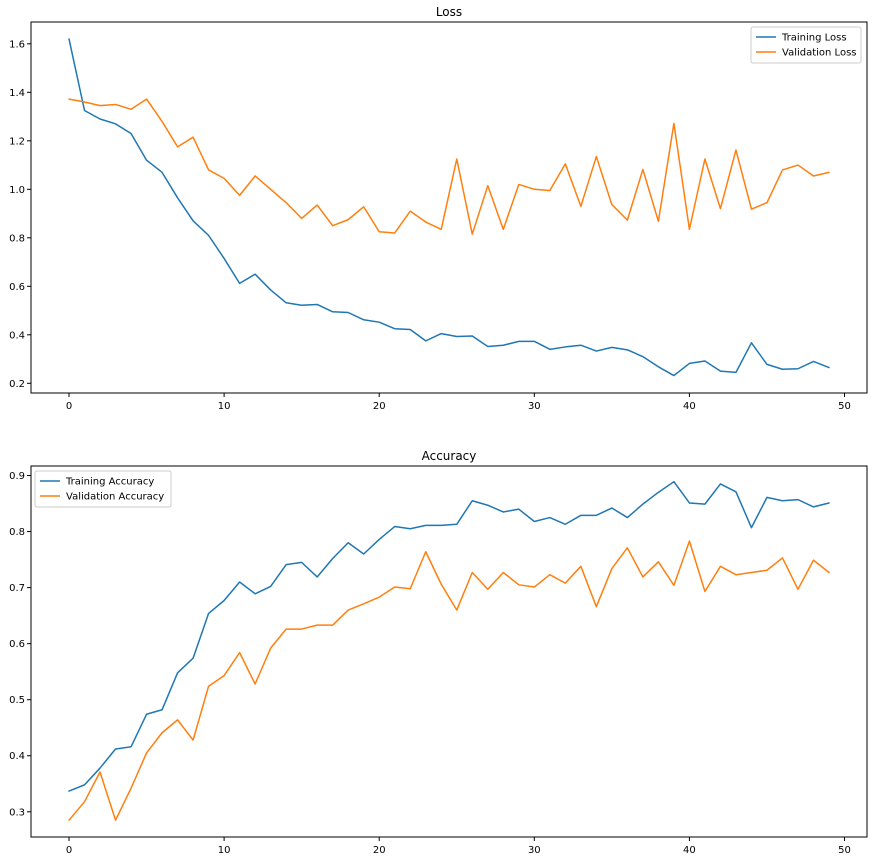 The width and height of the screenshot is (874, 862). I want to click on accuracy-y-tick-label: 0.9, so click(17, 476).